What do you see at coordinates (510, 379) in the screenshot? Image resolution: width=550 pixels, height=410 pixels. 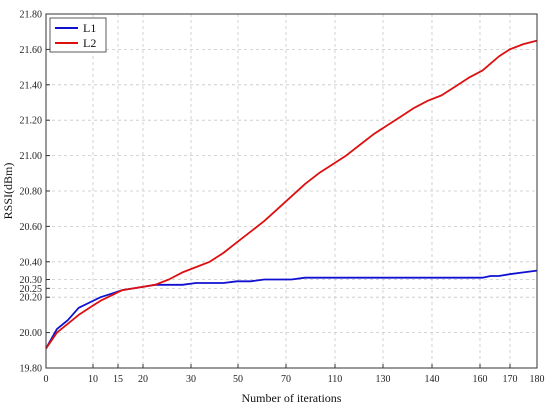 I see `x-tick-label: 170` at bounding box center [510, 379].